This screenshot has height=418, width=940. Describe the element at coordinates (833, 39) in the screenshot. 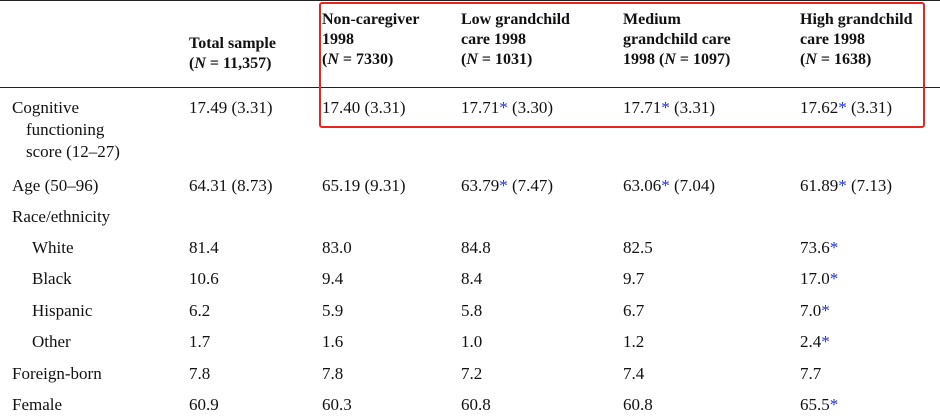

I see `header-col4-line2: care 1998` at that location.